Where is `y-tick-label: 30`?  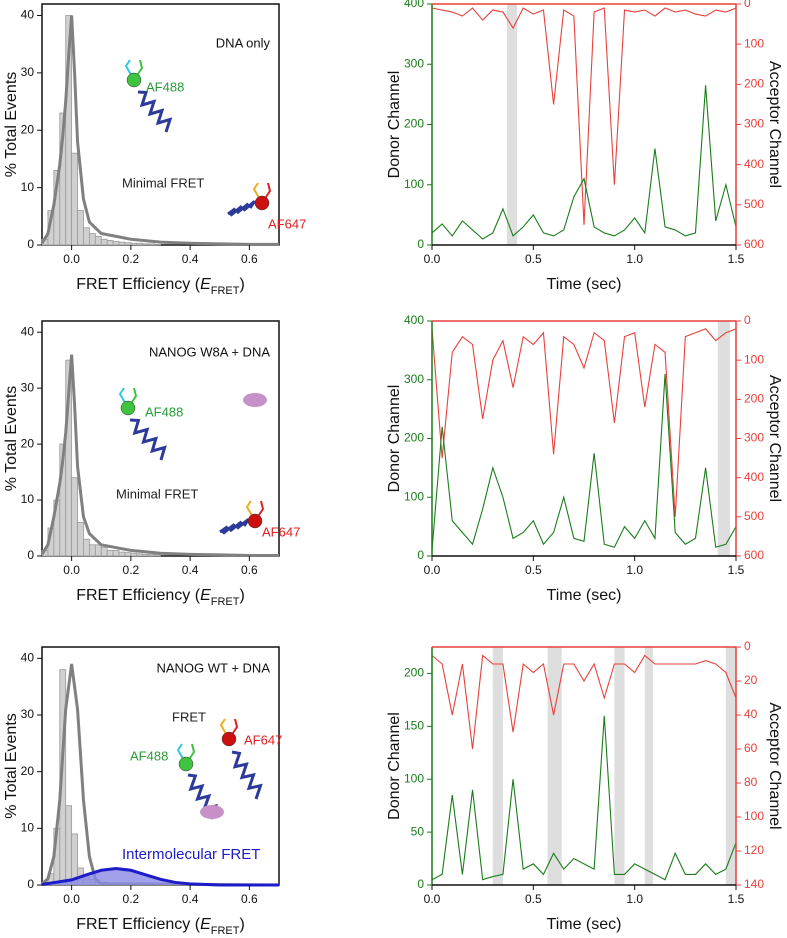
y-tick-label: 30 is located at coordinates (28, 387).